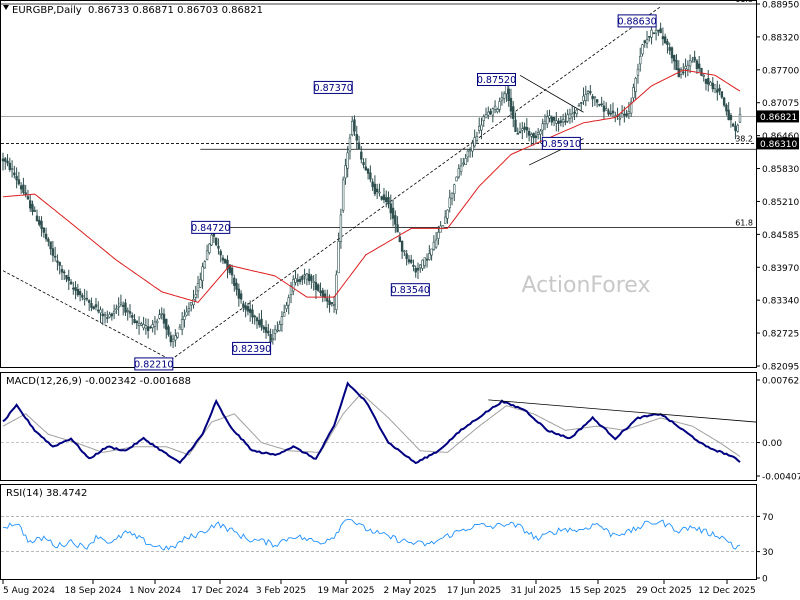  Describe the element at coordinates (496, 80) in the screenshot. I see `annotation-label: 0.87520` at that location.